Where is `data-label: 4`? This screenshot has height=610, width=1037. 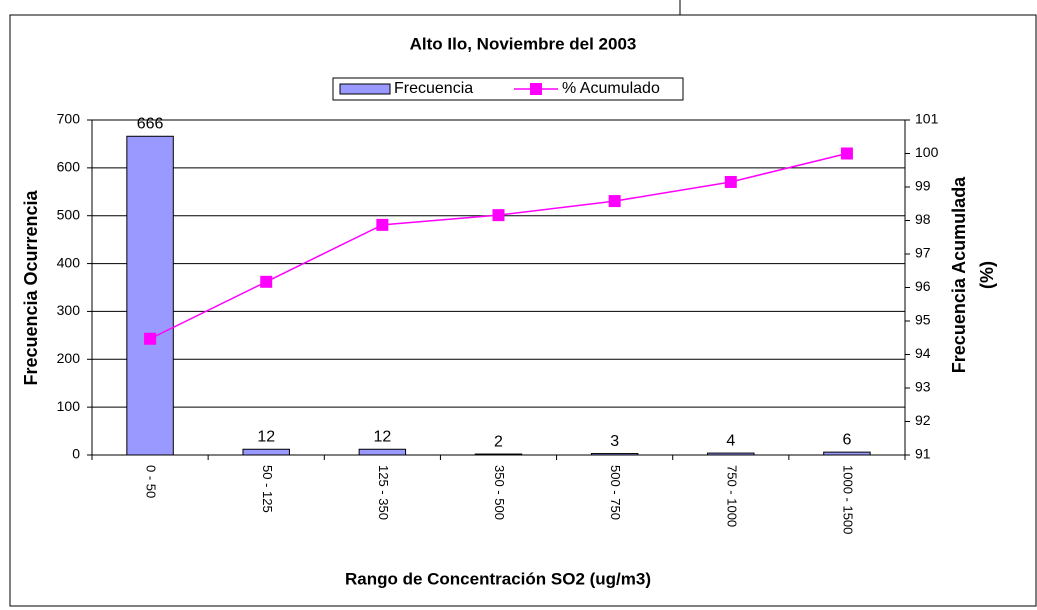
data-label: 4 is located at coordinates (730, 440).